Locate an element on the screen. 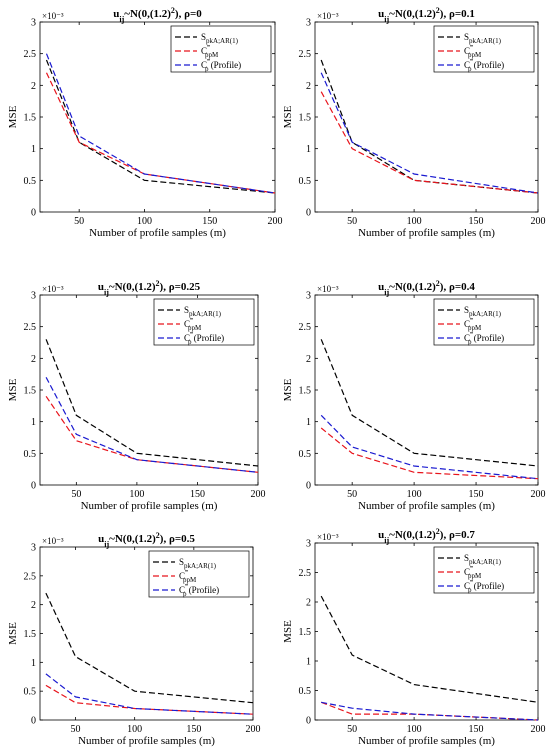 The image size is (550, 751). chart-title: uij~N(0,(1.2)2), ρ=0.7 is located at coordinates (426, 536).